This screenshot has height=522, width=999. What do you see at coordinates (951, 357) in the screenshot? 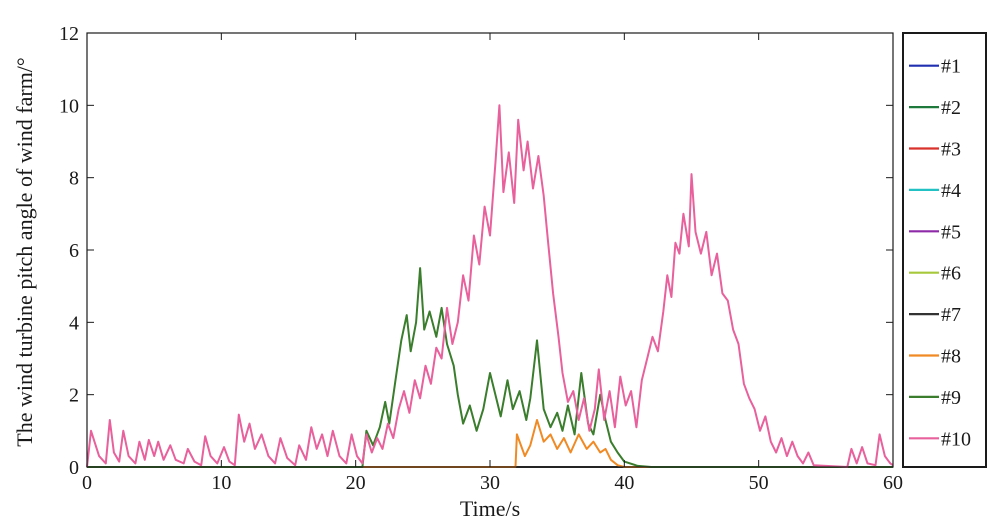
I see `legend-label-8: #8` at bounding box center [951, 357].